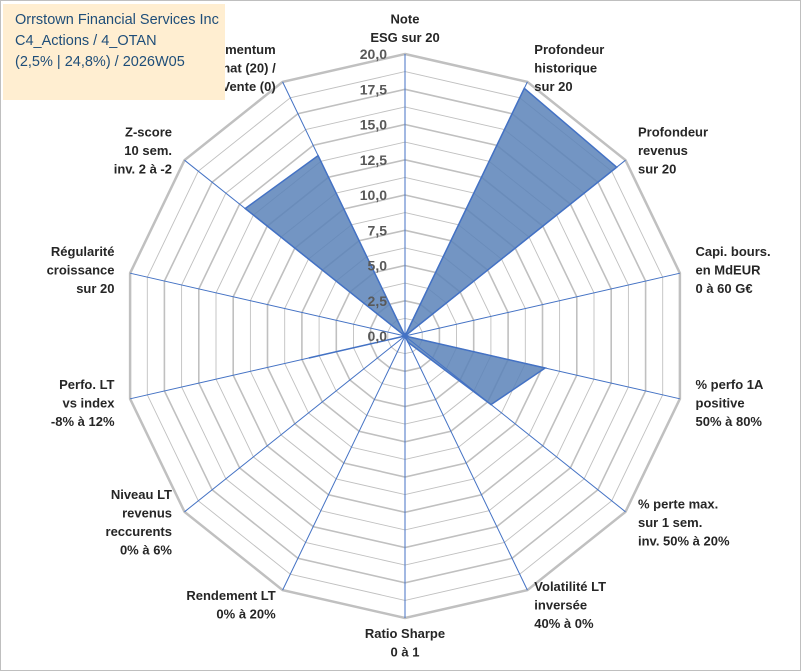  Describe the element at coordinates (81, 270) in the screenshot. I see `axis-label: Régularité croissance sur 20` at that location.